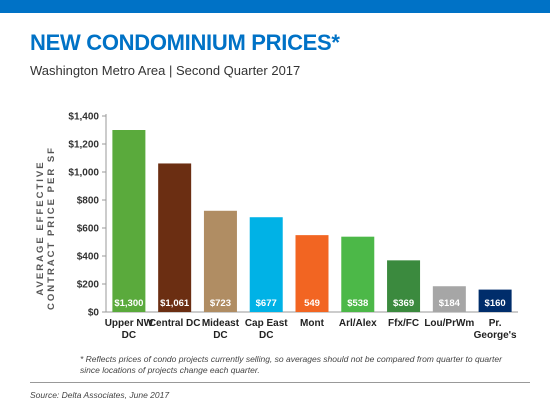 The width and height of the screenshot is (550, 406). I want to click on x-tick-label-line: Cap East, so click(266, 323).